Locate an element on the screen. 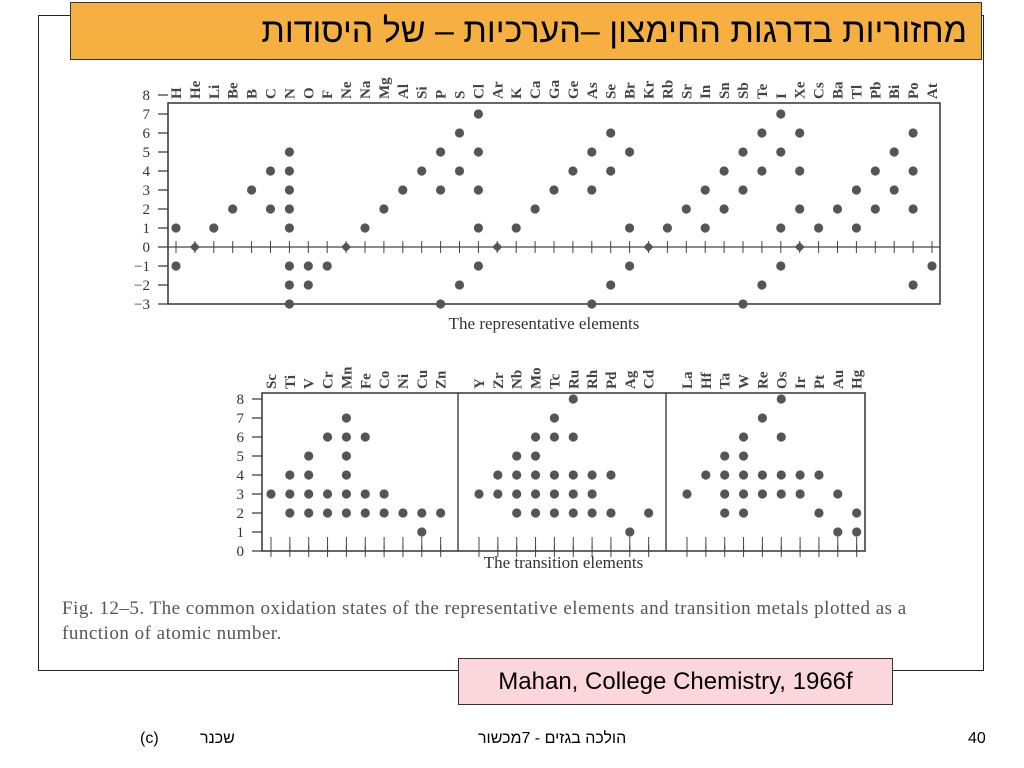  element-label: Tl is located at coordinates (857, 92).